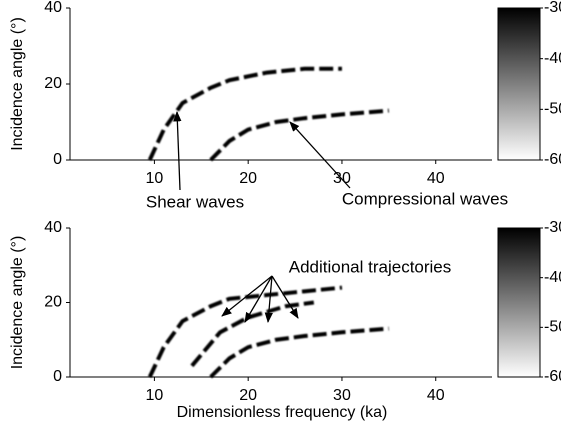 Image resolution: width=561 pixels, height=436 pixels. What do you see at coordinates (425, 198) in the screenshot?
I see `annotation: Compressional waves` at bounding box center [425, 198].